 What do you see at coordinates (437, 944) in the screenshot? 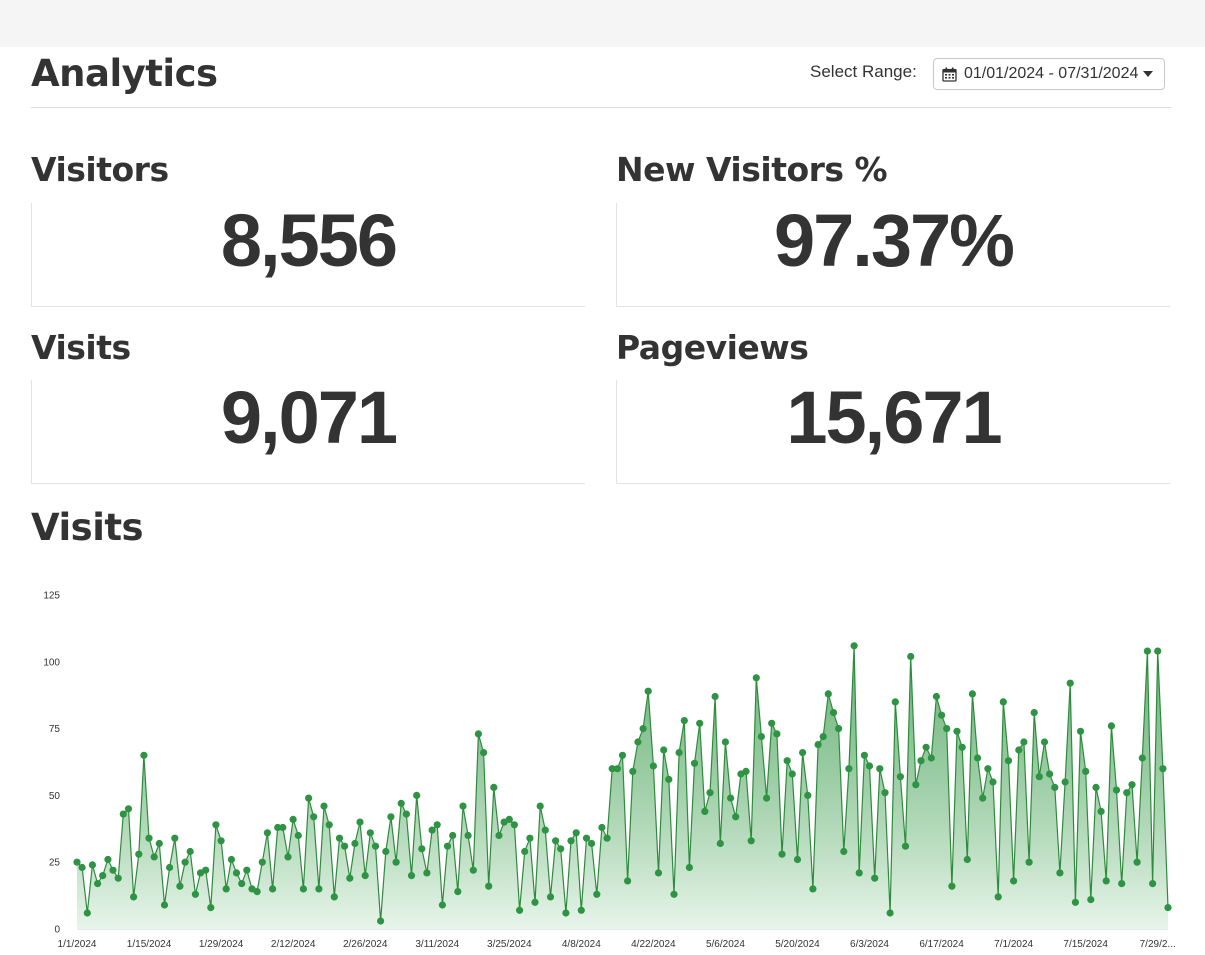
I see `x-tick-label: 3/11/2024` at bounding box center [437, 944].